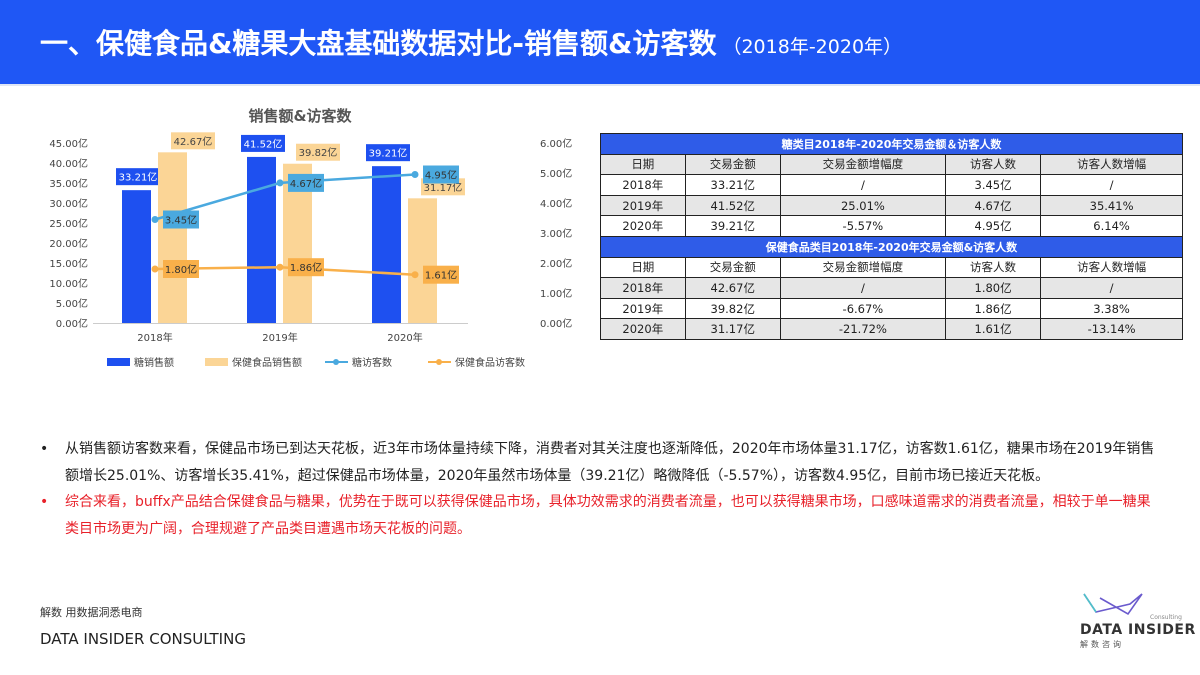  I want to click on right-axis-tick: 2.00亿, so click(556, 263).